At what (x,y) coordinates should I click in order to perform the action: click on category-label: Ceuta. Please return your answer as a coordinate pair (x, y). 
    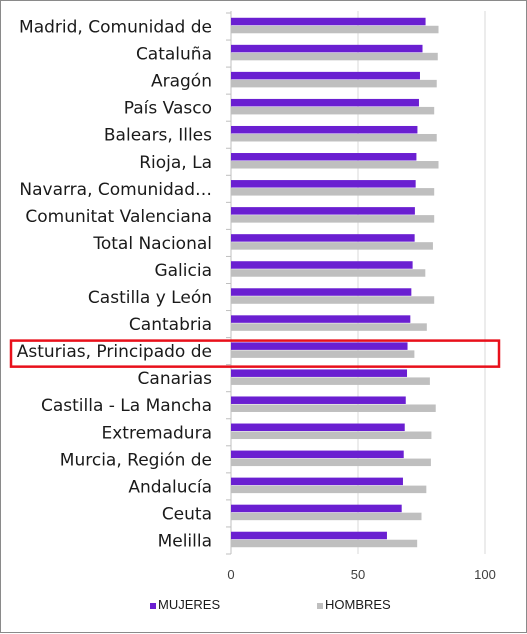
    Looking at the image, I should click on (187, 514).